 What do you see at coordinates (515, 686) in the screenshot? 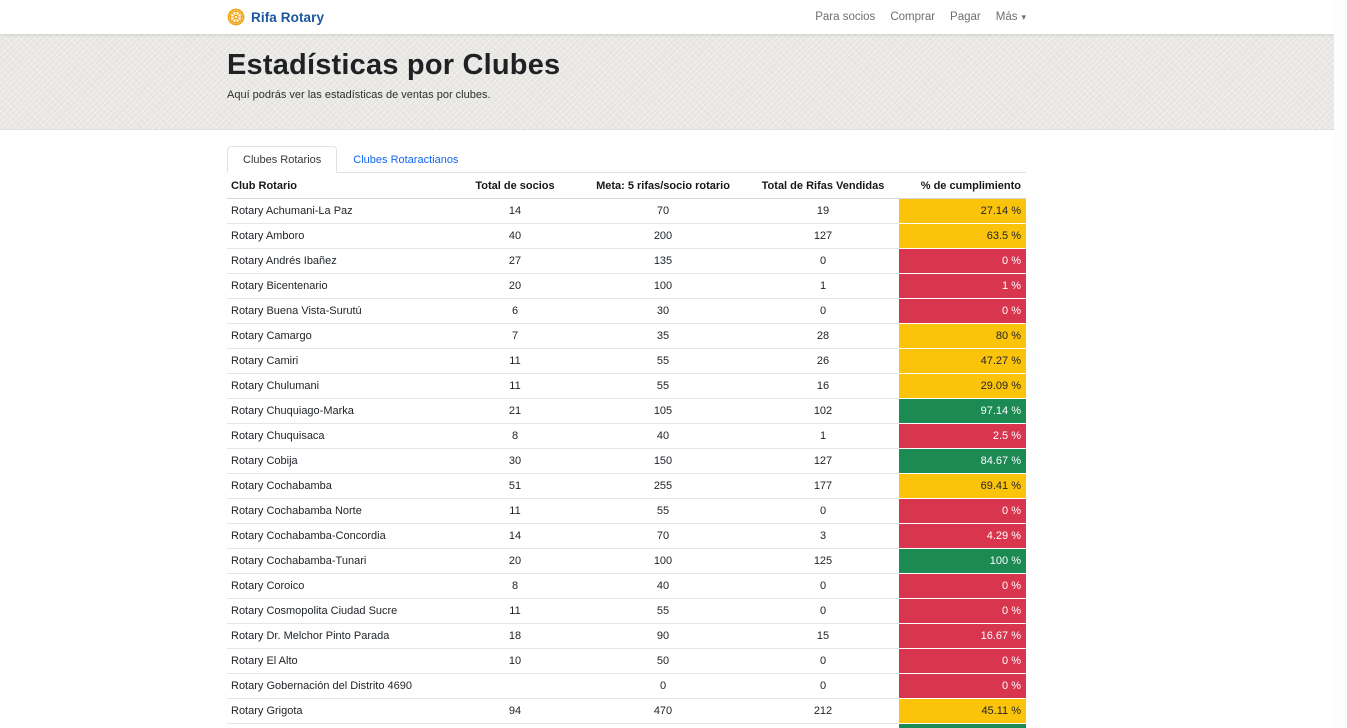
I see `socios-cell` at bounding box center [515, 686].